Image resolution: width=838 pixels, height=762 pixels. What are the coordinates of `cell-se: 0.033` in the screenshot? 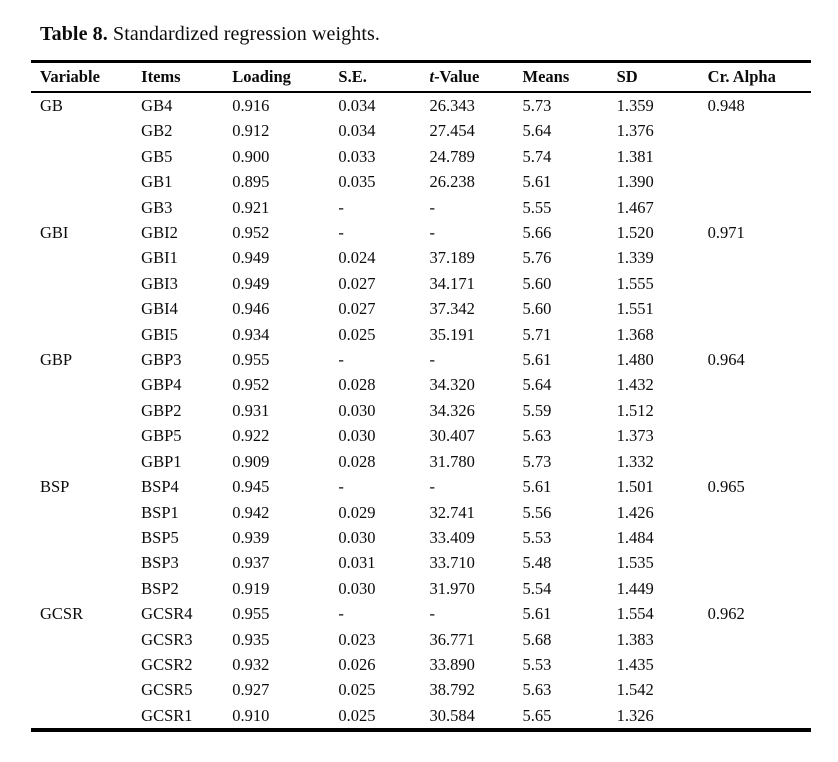 It's located at (357, 156).